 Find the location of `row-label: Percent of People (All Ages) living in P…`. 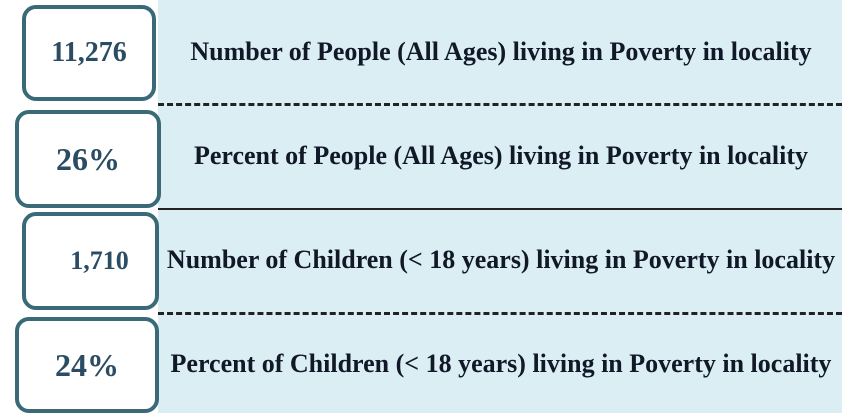

row-label: Percent of People (All Ages) living in P… is located at coordinates (501, 155).